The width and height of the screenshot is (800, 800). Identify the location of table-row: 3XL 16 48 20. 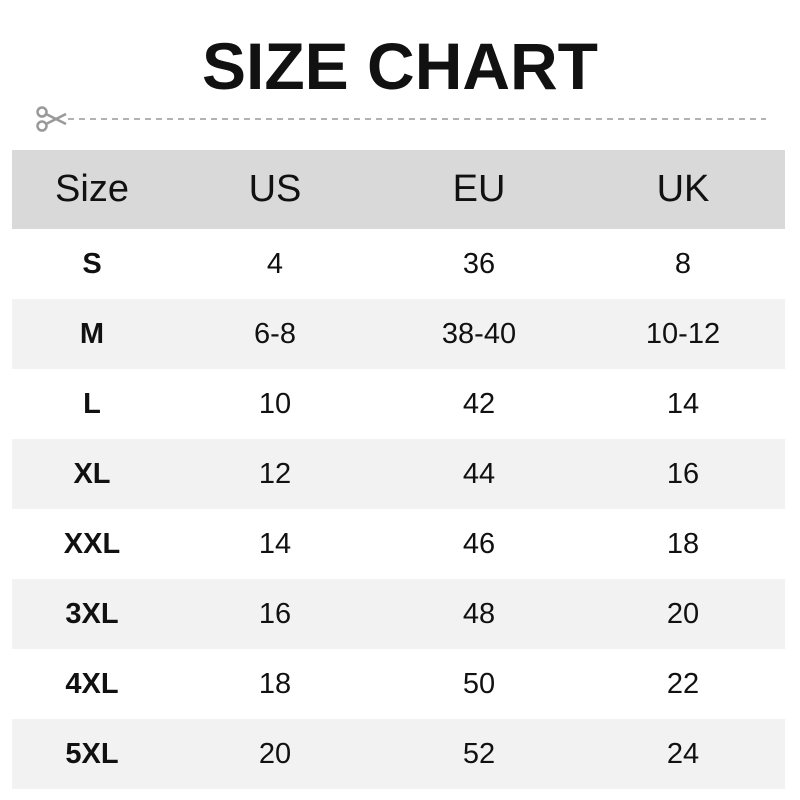
(398, 614).